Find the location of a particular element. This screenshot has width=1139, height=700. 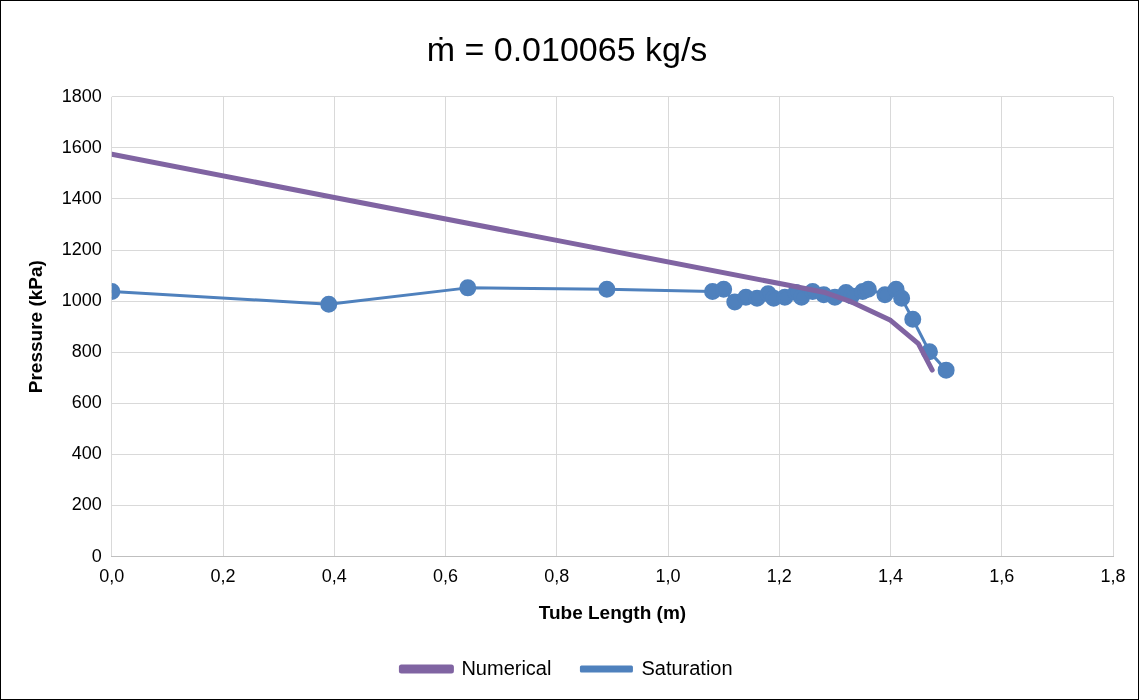

y-tick-label: 1400 is located at coordinates (81, 197).